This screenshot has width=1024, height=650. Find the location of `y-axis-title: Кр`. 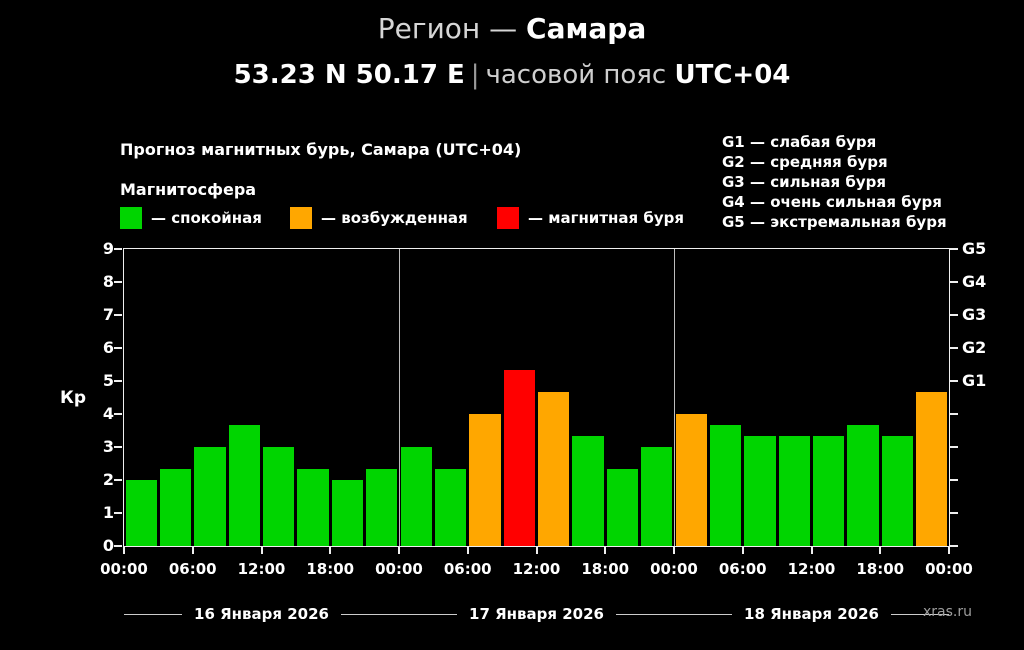

y-axis-title: Кр is located at coordinates (73, 398).